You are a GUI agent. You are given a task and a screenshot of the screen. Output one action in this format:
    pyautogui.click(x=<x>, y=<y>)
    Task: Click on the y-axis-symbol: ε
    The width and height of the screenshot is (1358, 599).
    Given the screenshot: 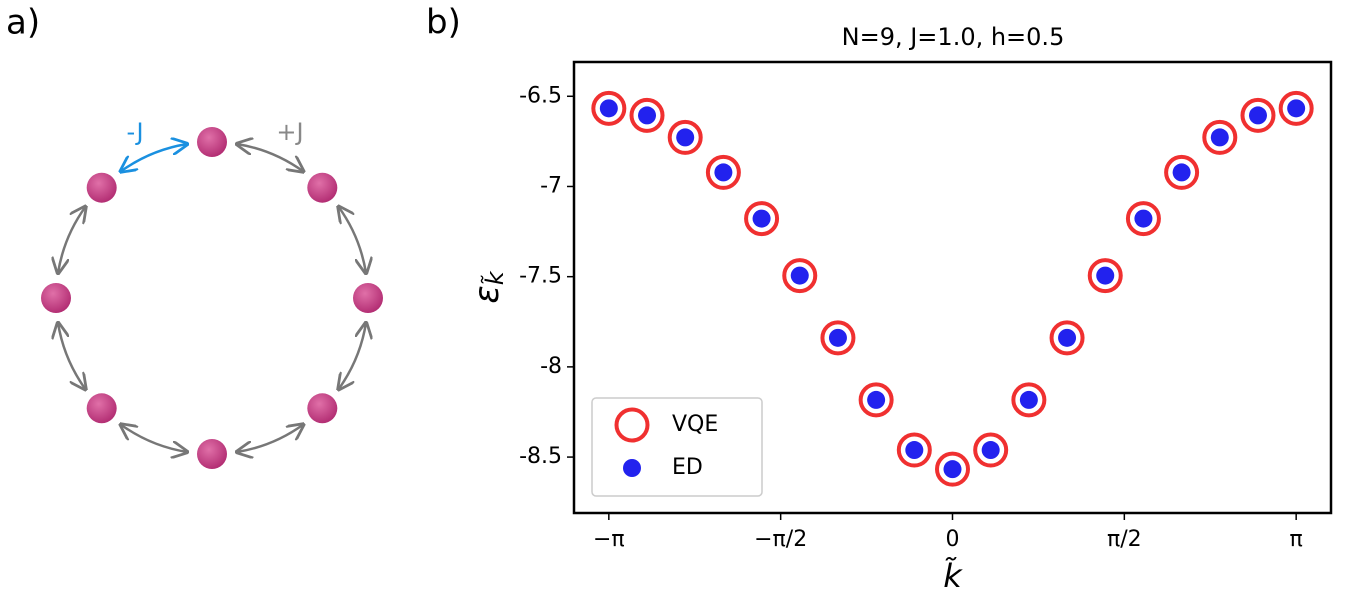 What is the action you would take?
    pyautogui.click(x=487, y=294)
    